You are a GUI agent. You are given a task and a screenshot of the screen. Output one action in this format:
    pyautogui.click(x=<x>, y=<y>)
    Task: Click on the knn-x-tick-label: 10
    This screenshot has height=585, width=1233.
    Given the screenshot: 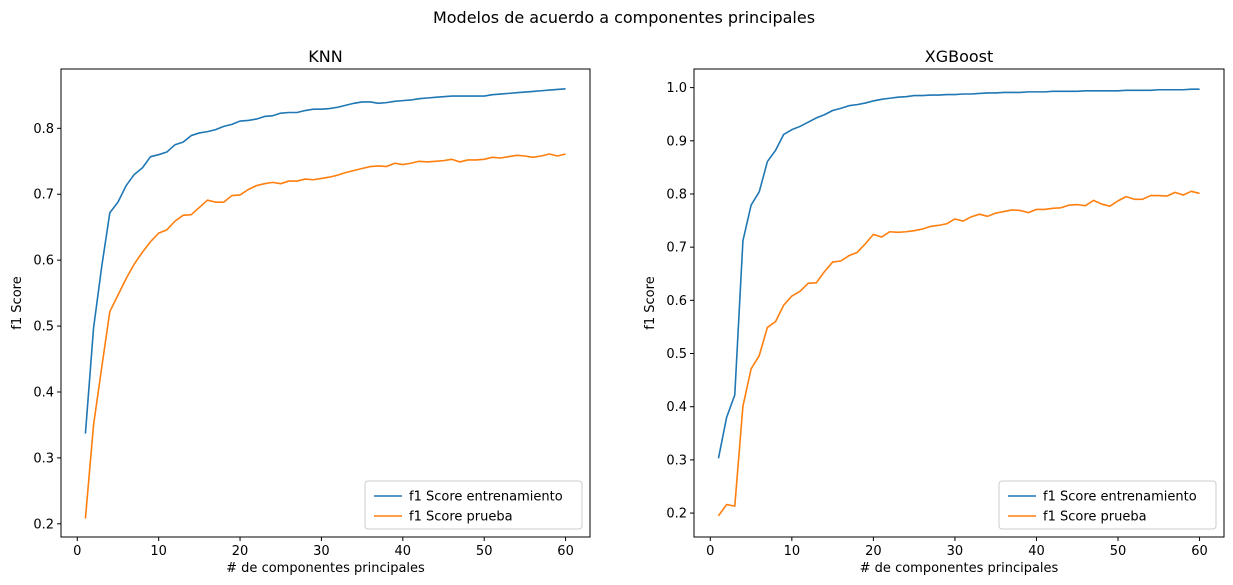 What is the action you would take?
    pyautogui.click(x=158, y=551)
    